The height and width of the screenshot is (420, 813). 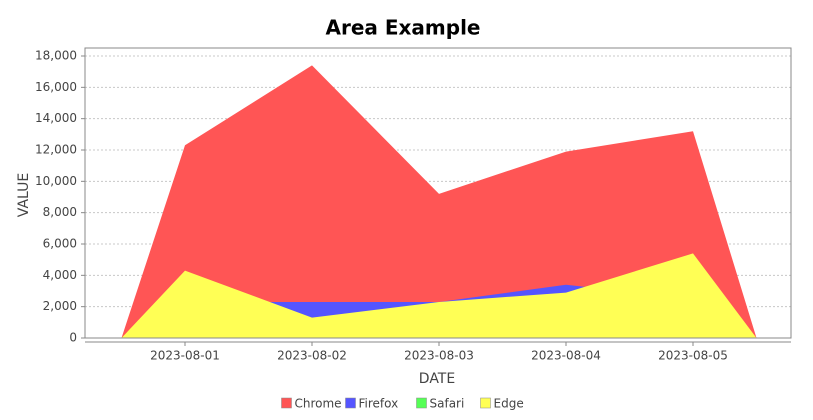 What do you see at coordinates (56, 56) in the screenshot?
I see `y-tick-label: 18,000` at bounding box center [56, 56].